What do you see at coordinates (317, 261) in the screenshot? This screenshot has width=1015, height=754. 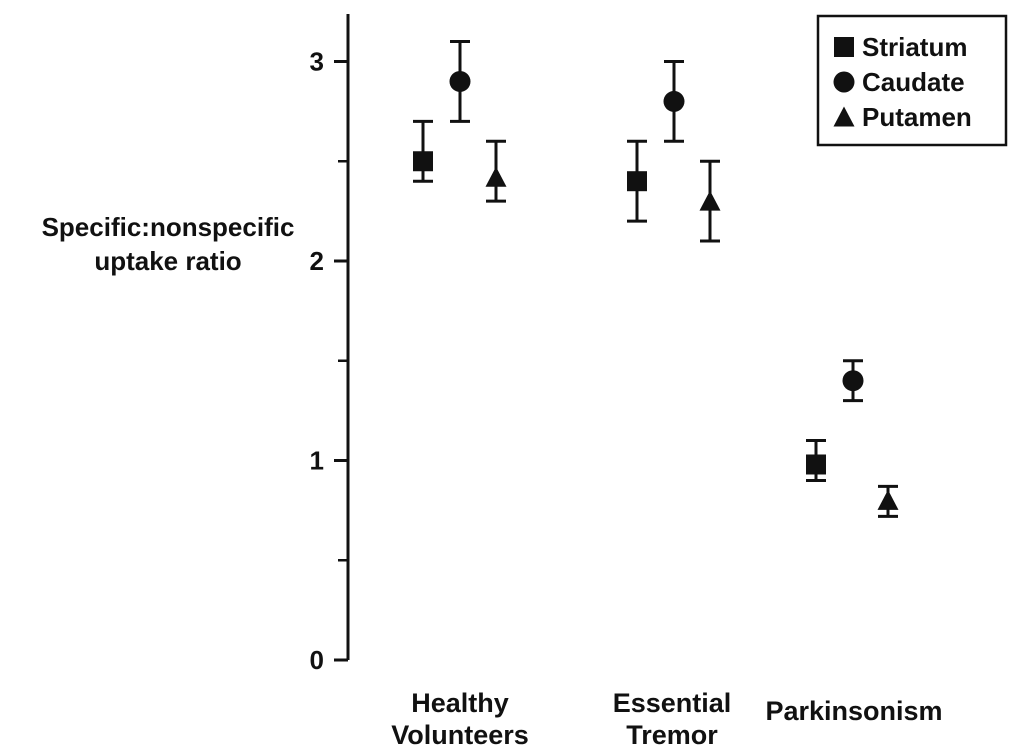 I see `y-tick-label: 2` at bounding box center [317, 261].